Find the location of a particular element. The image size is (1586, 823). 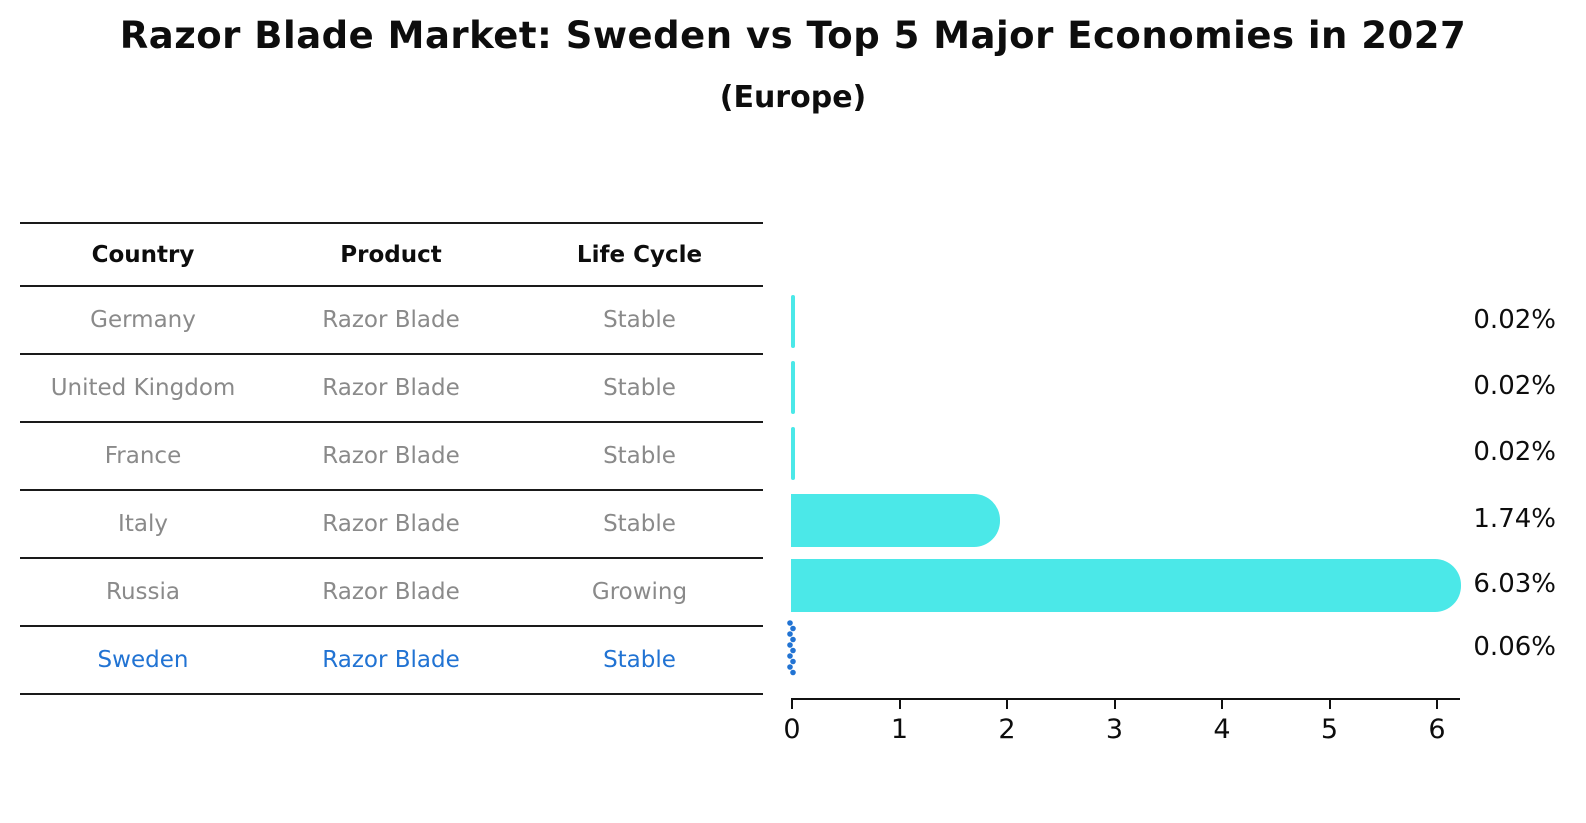

x-axis-tick-label: 3 is located at coordinates (1114, 729).